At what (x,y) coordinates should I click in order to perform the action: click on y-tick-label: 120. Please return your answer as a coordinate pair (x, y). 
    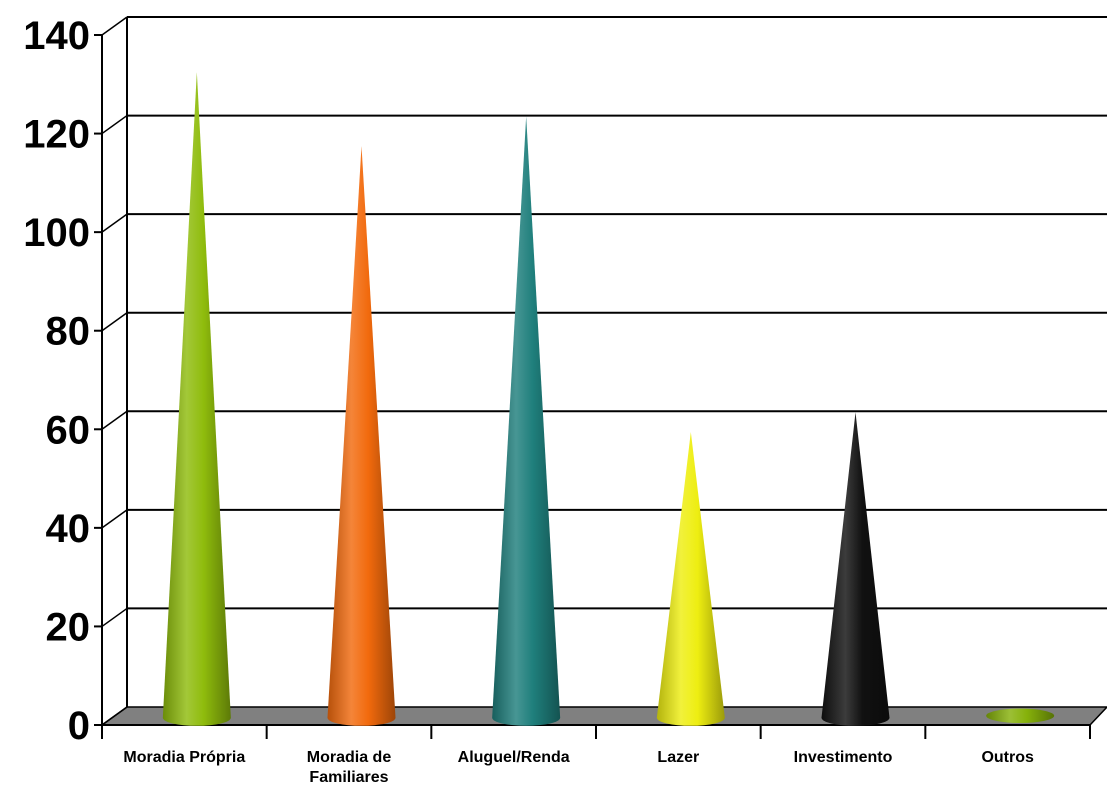
    Looking at the image, I should click on (56, 135).